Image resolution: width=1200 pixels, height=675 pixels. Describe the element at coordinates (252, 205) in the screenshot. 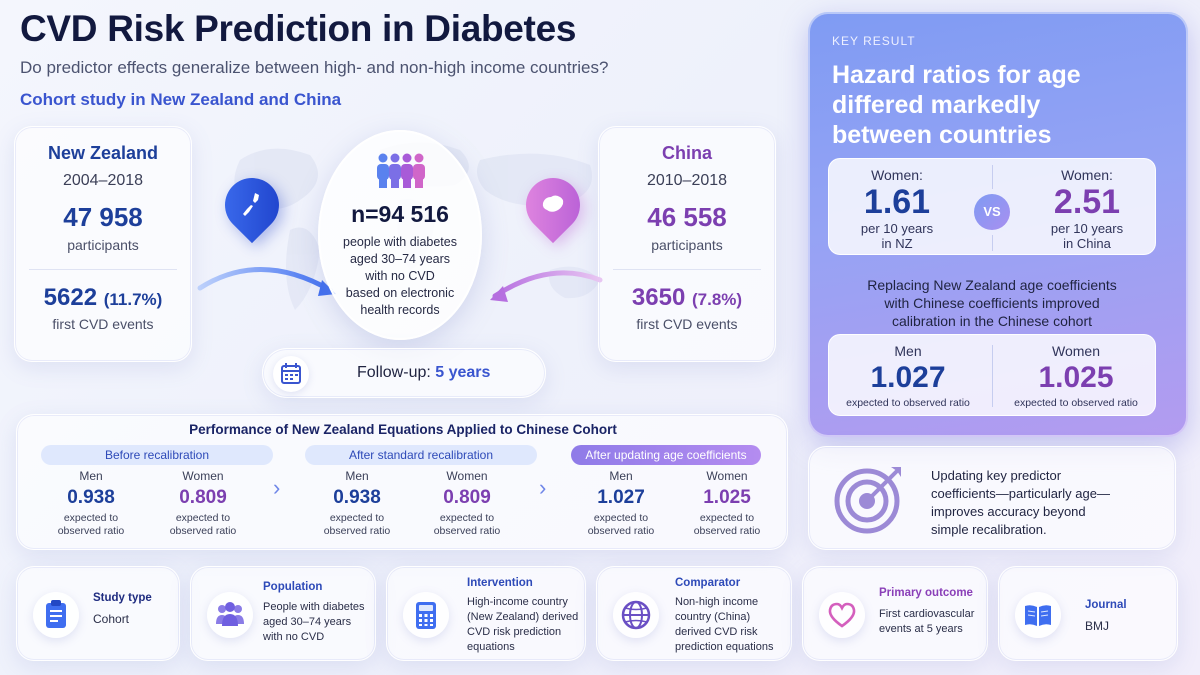

I see `new-zealand-pin-icon` at that location.